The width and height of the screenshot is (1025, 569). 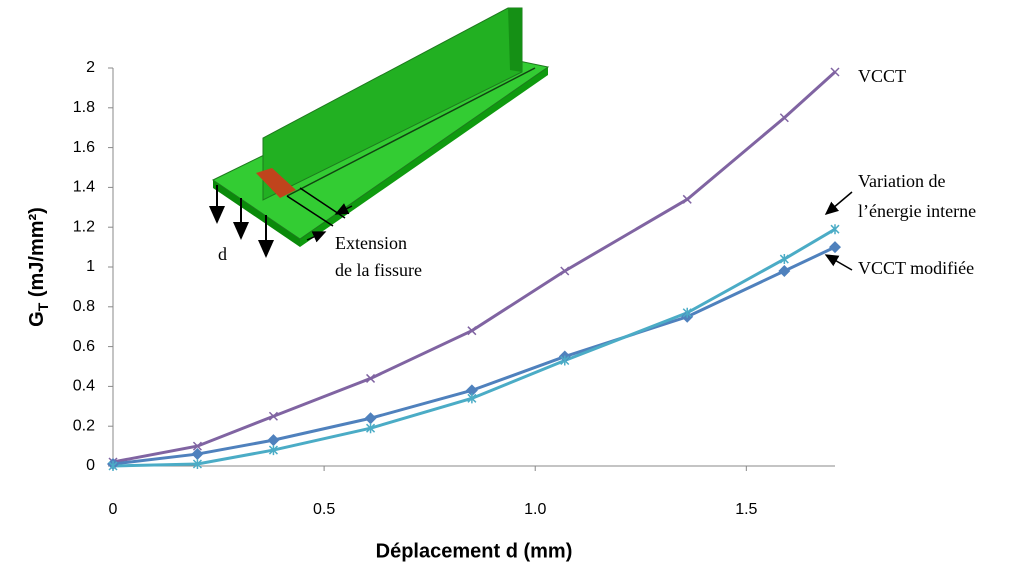 I want to click on x-tick-label: 1.0, so click(x=535, y=509).